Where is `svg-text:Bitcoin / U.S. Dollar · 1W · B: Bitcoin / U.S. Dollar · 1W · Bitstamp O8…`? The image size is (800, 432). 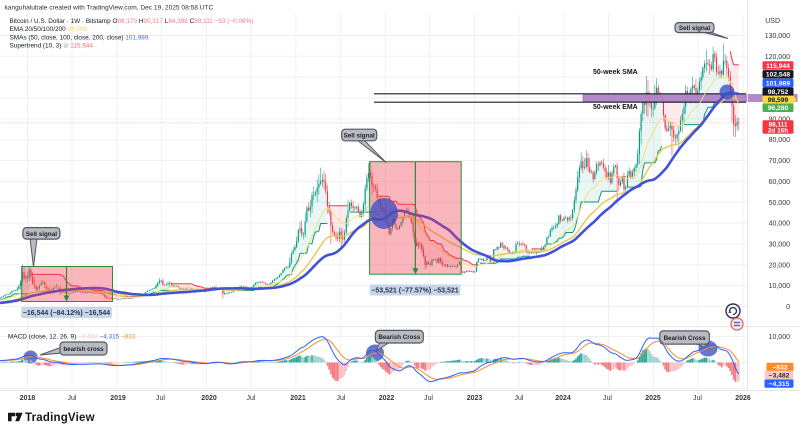 svg-text:Bitcoin / U.S. Dollar · 1W · B: Bitcoin / U.S. Dollar · 1W · Bitstamp O8… is located at coordinates (132, 21).